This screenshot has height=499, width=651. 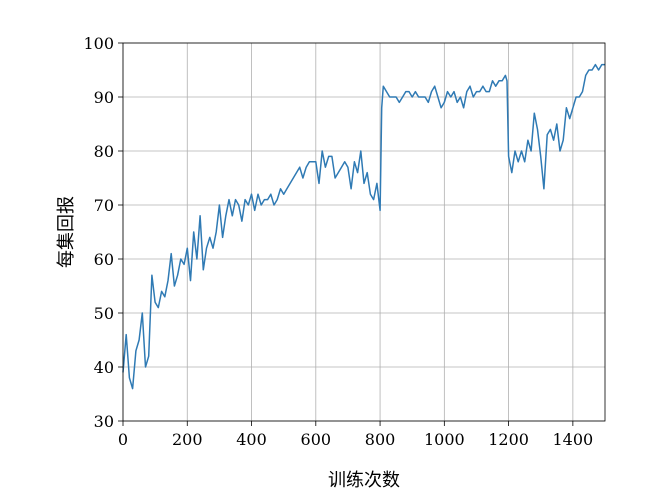 I want to click on x-tick-label: 800, so click(x=380, y=439).